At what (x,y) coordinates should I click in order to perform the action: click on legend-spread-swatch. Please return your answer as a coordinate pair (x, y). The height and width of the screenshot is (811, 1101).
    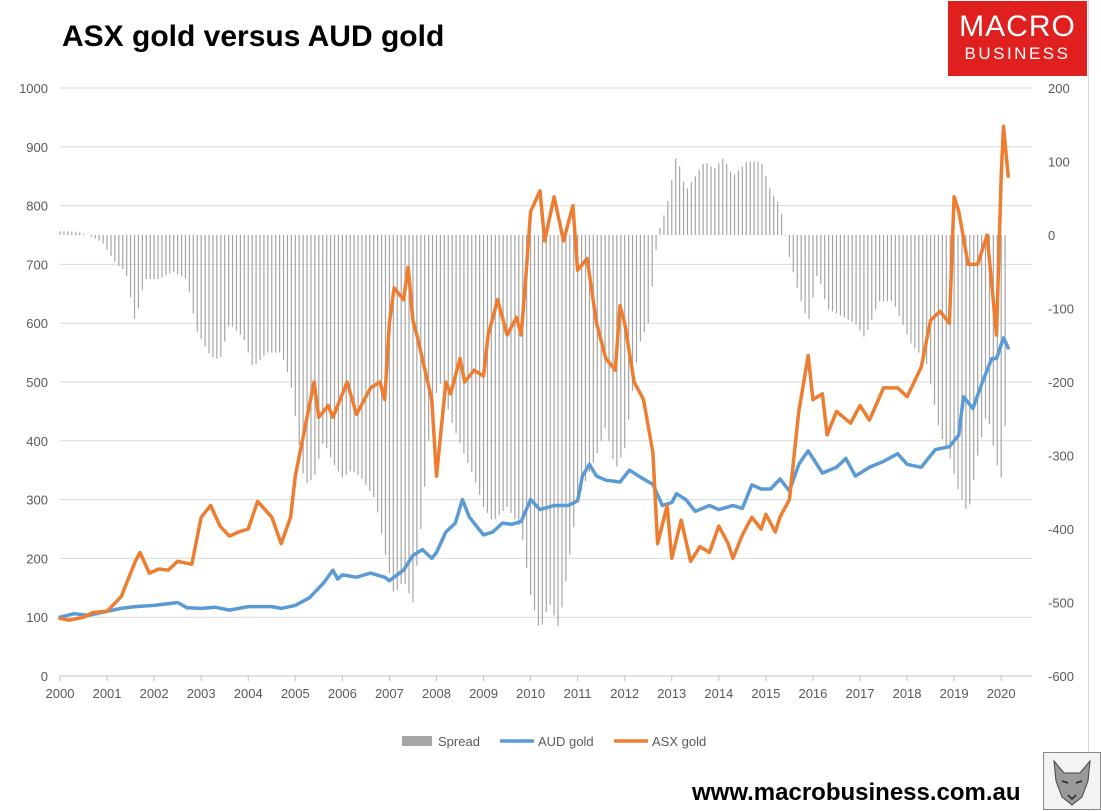
    Looking at the image, I should click on (417, 741).